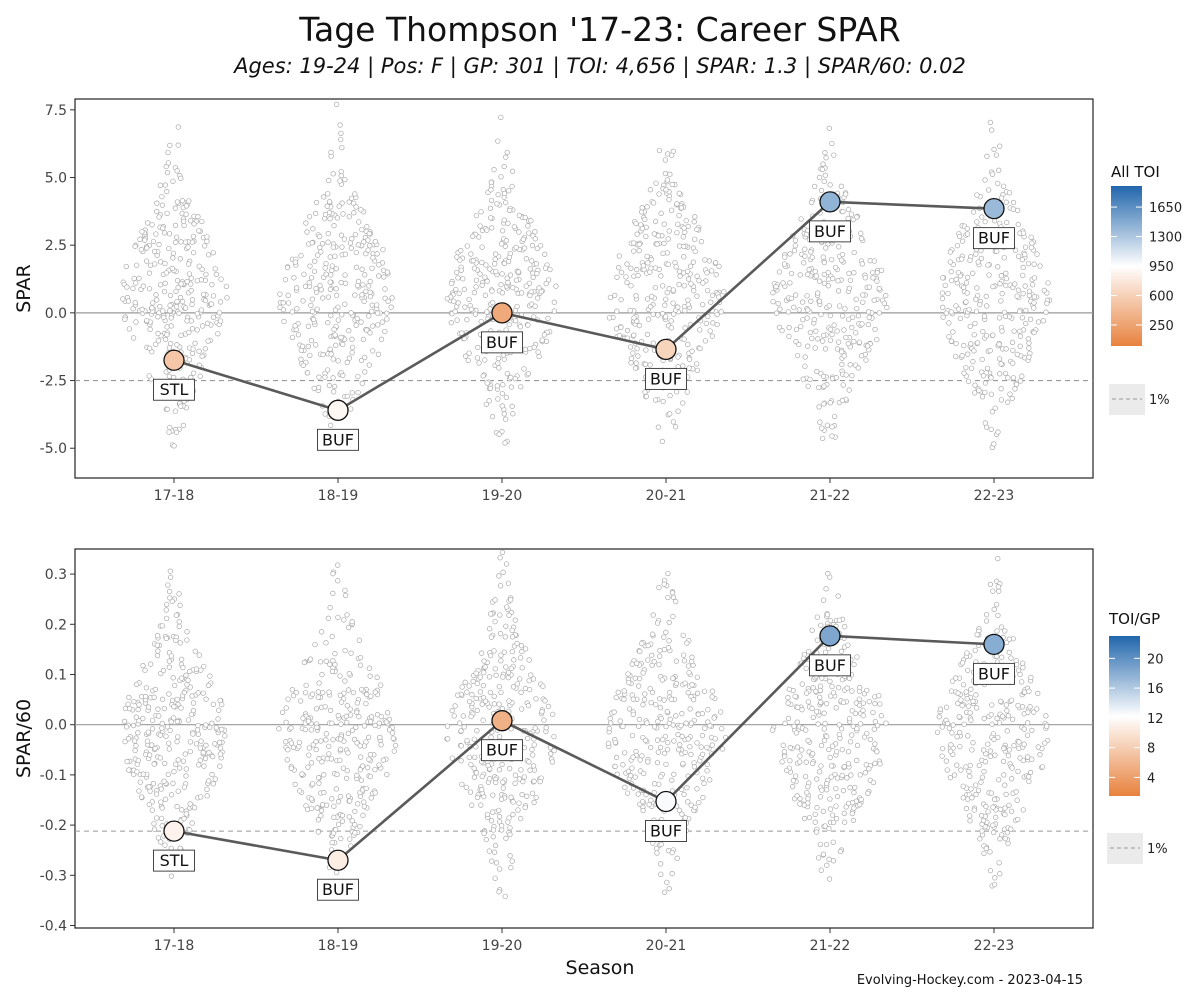 This screenshot has width=1200, height=1000. What do you see at coordinates (338, 410) in the screenshot?
I see `season-marker` at bounding box center [338, 410].